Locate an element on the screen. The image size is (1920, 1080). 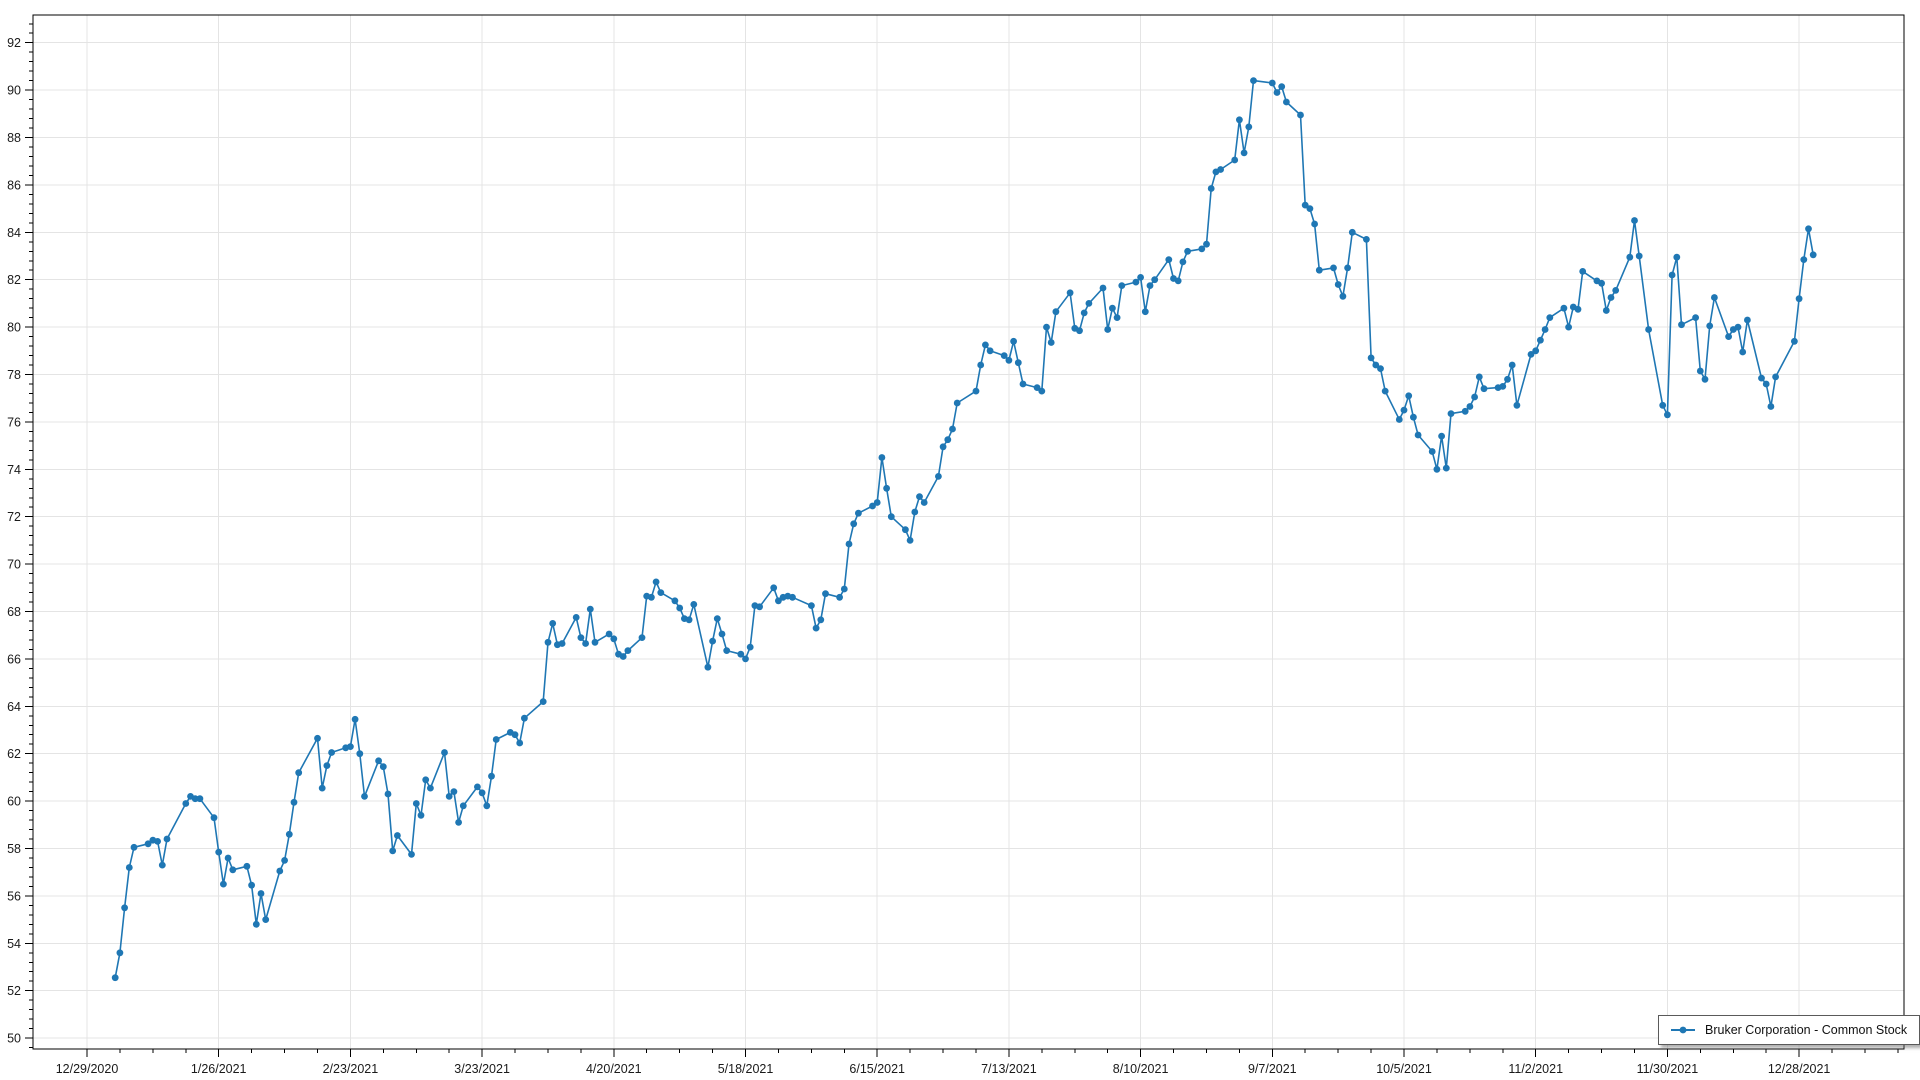
legend: Bruker Corporation - Common Stock is located at coordinates (1789, 1030).